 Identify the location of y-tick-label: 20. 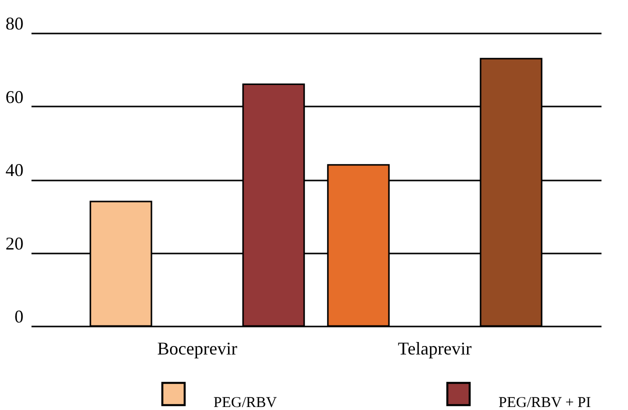
(15, 243).